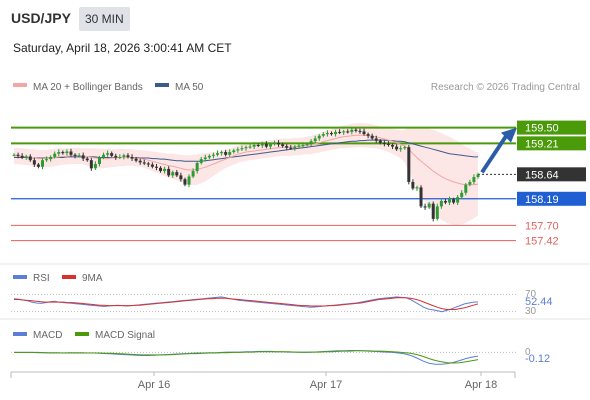  What do you see at coordinates (69, 277) in the screenshot?
I see `rsi-ma-swatch` at bounding box center [69, 277].